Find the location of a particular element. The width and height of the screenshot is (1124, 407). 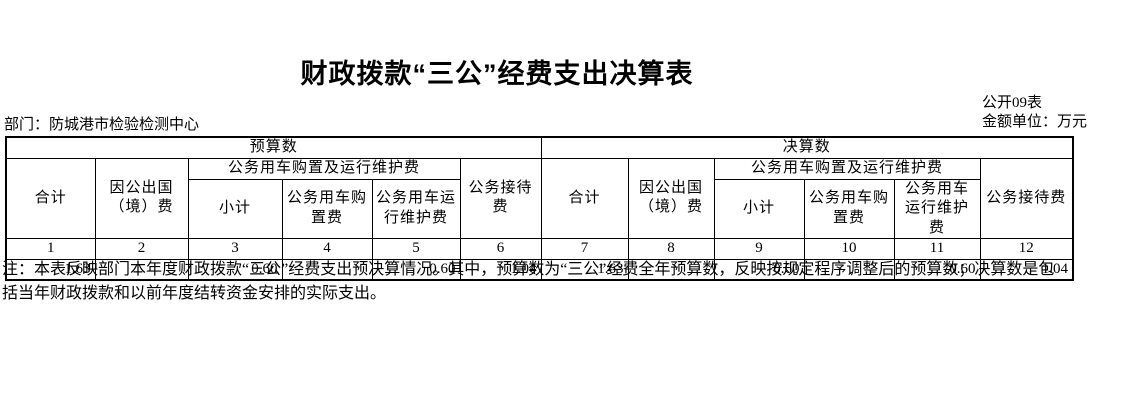

column-number-cell: 11 is located at coordinates (937, 249).